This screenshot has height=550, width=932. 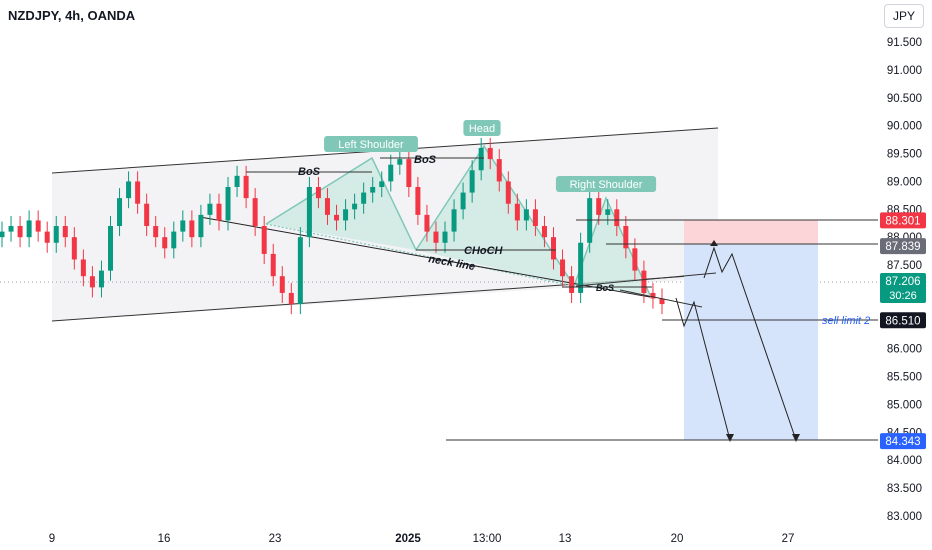 What do you see at coordinates (72, 15) in the screenshot?
I see `chart-title: NZDJPY, 4h, OANDA` at bounding box center [72, 15].